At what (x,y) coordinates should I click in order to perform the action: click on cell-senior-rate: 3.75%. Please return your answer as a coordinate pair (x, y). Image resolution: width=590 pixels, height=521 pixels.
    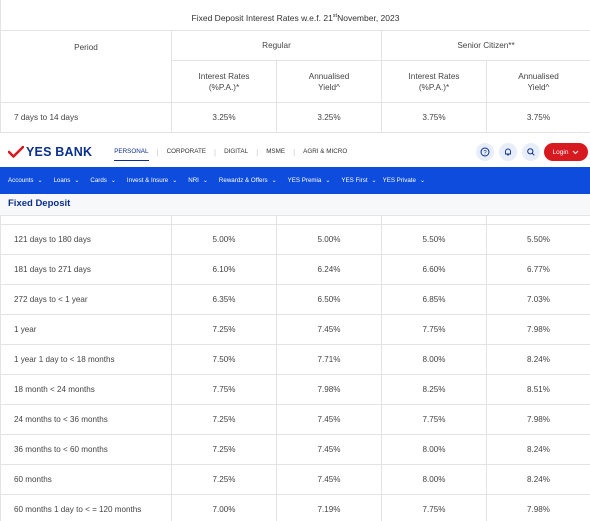
    Looking at the image, I should click on (434, 117).